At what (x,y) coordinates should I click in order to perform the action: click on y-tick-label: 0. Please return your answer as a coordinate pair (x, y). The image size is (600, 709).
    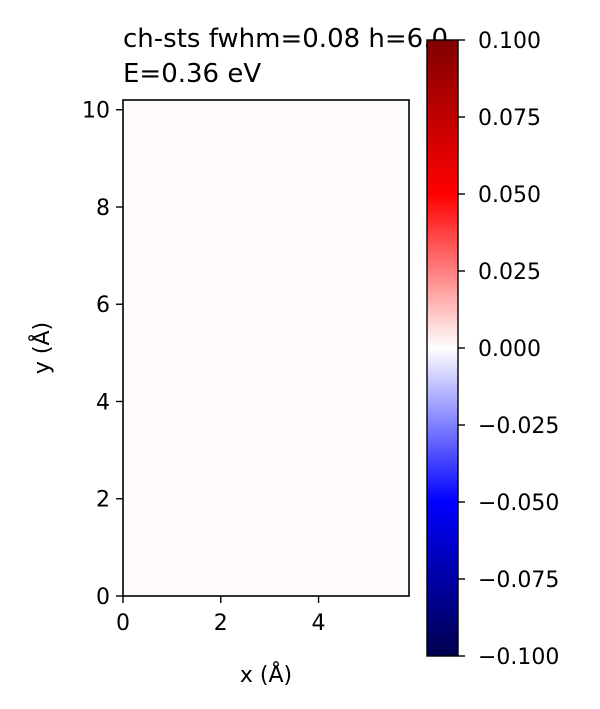
    Looking at the image, I should click on (103, 597).